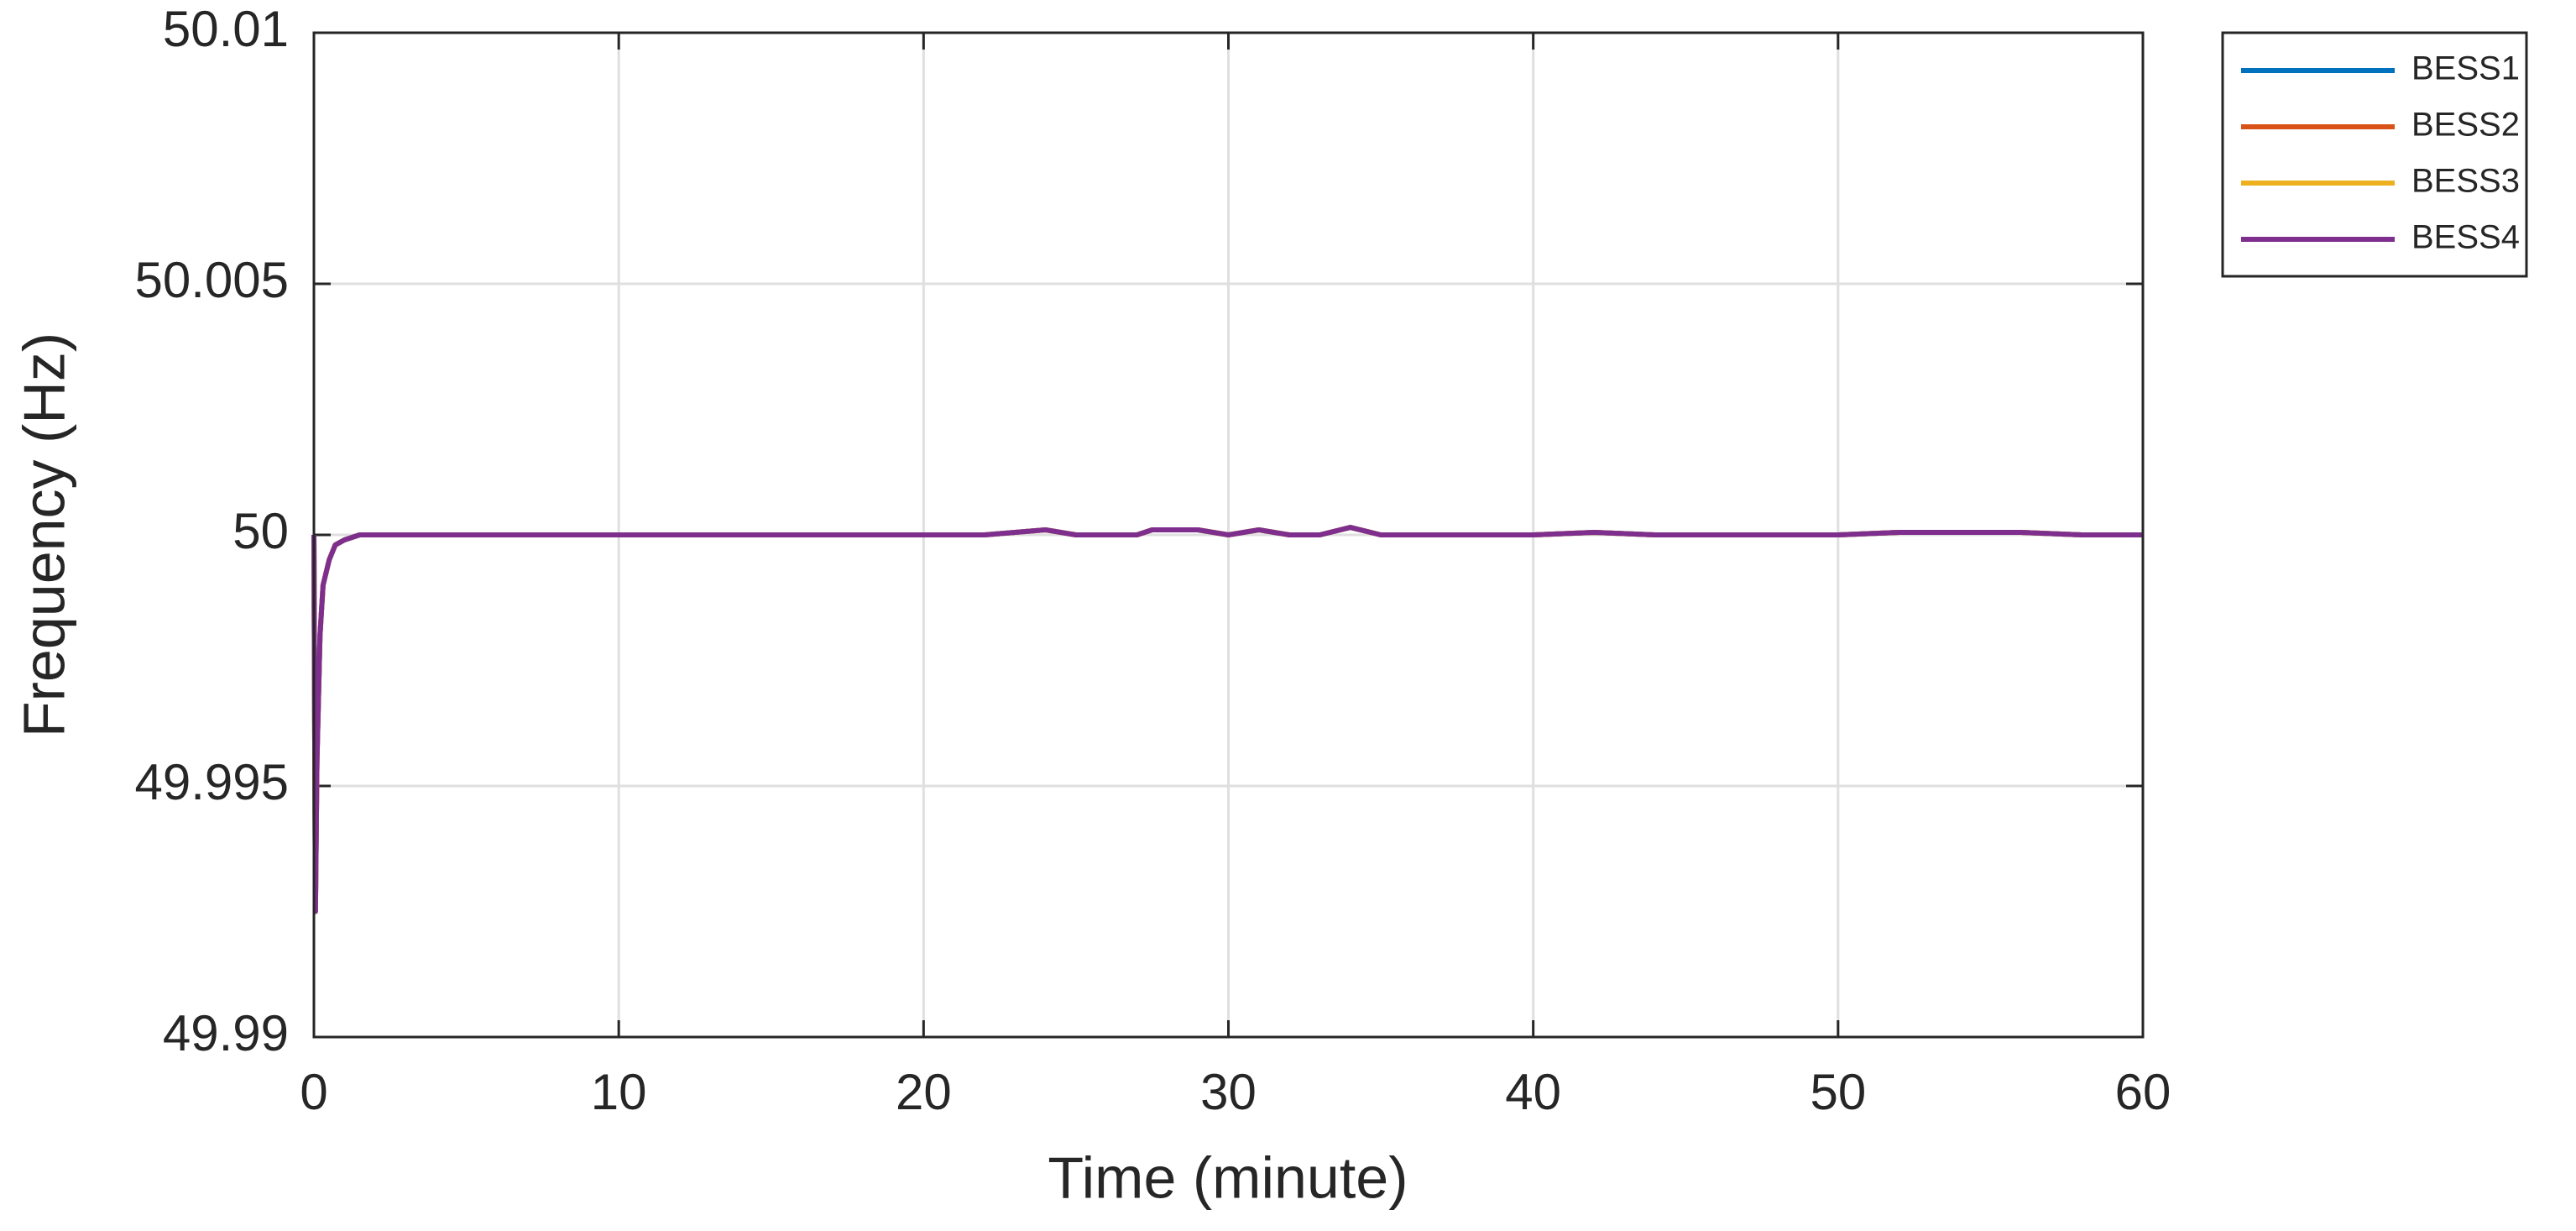  What do you see at coordinates (2465, 237) in the screenshot?
I see `legend-label: BESS4` at bounding box center [2465, 237].